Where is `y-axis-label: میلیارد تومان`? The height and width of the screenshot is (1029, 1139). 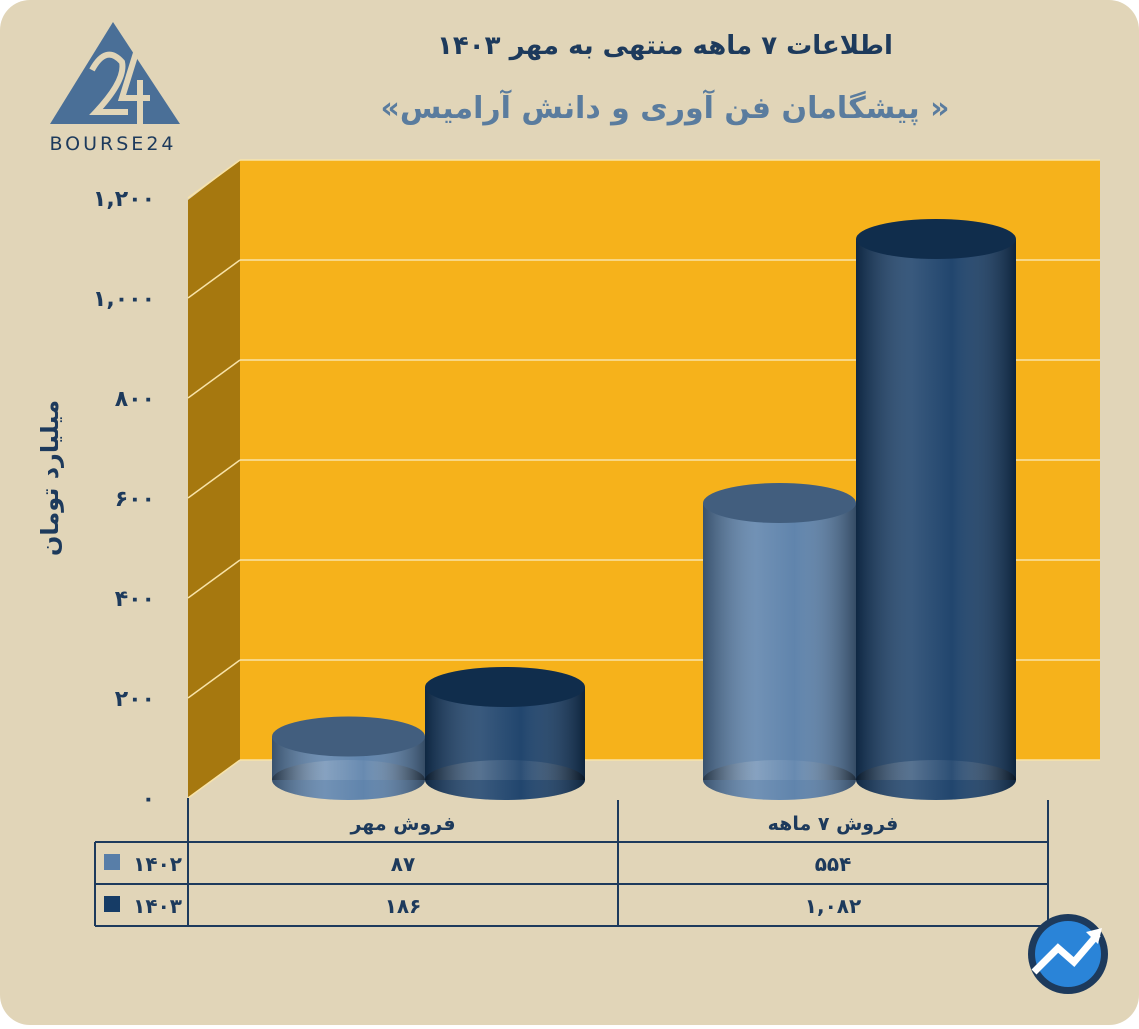 y-axis-label: میلیارد تومان is located at coordinates (50, 478).